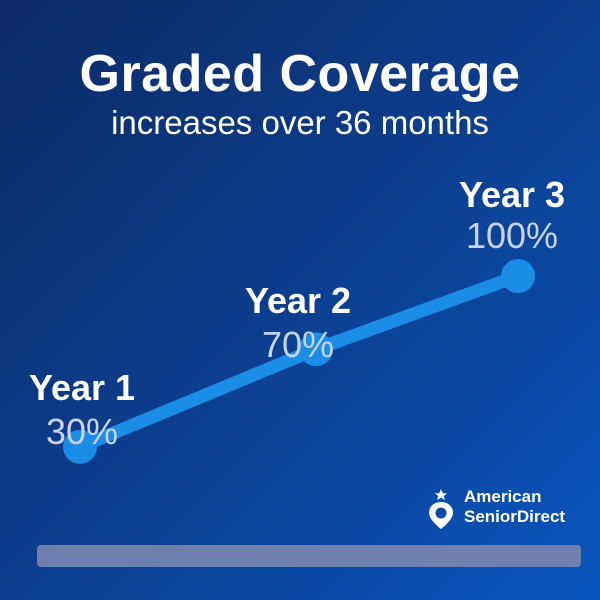  Describe the element at coordinates (300, 122) in the screenshot. I see `chart-subtitle: increases over 36 months` at that location.